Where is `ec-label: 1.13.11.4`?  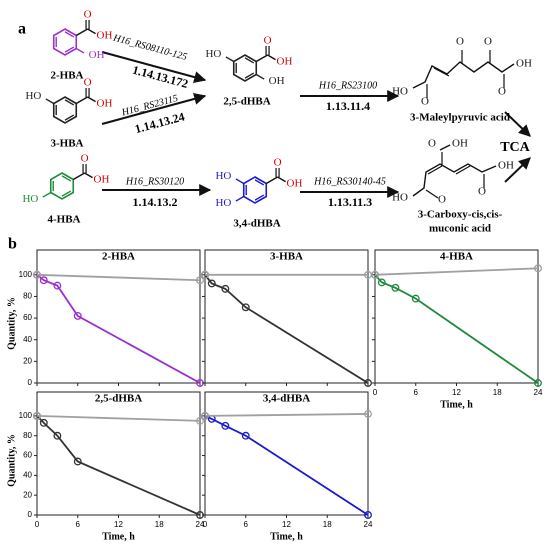 ec-label: 1.13.11.4 is located at coordinates (348, 106).